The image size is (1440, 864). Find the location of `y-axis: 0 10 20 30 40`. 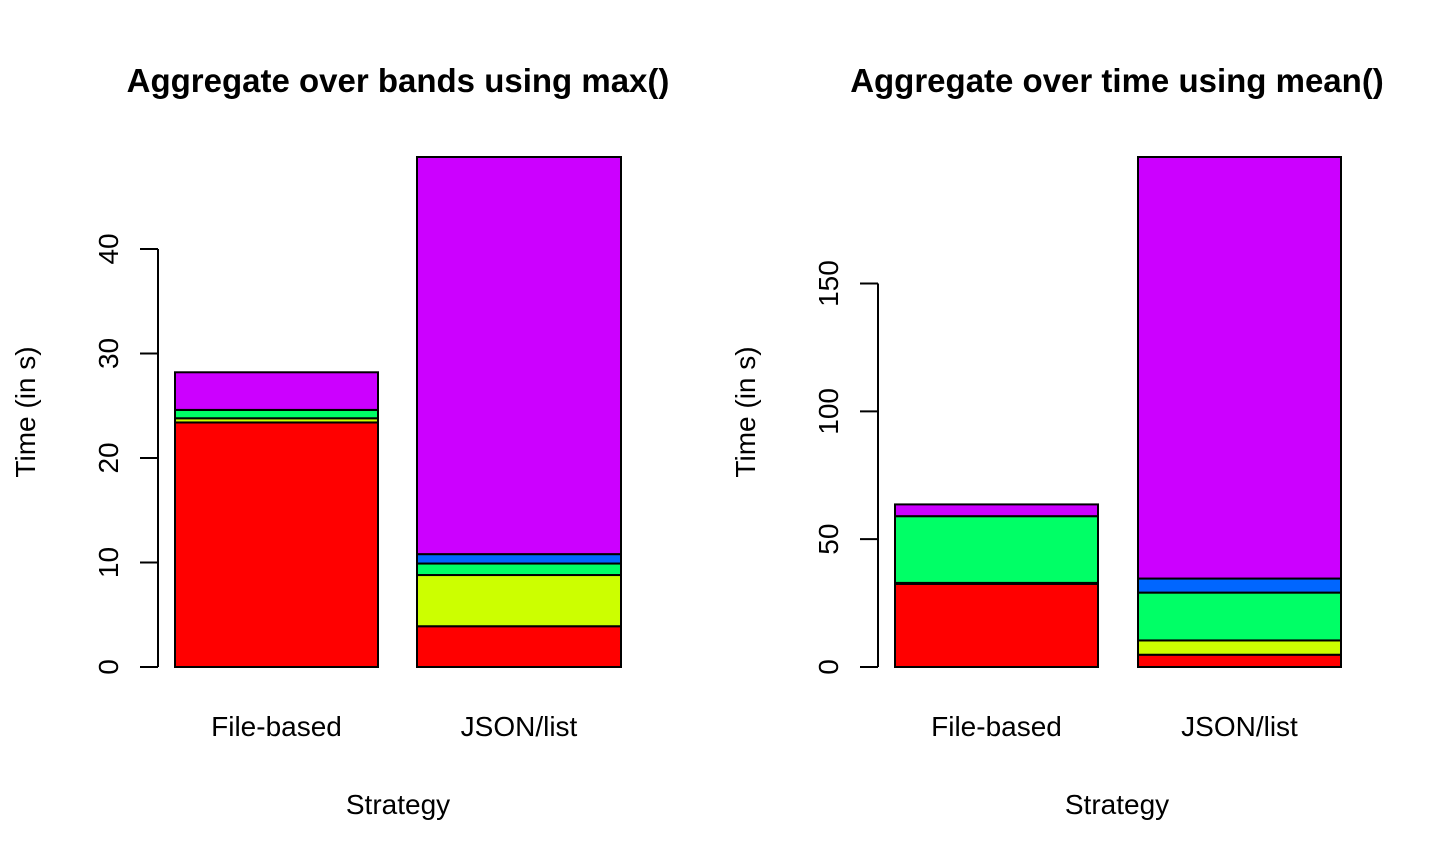

y-axis: 0 10 20 30 40 is located at coordinates (126, 454).